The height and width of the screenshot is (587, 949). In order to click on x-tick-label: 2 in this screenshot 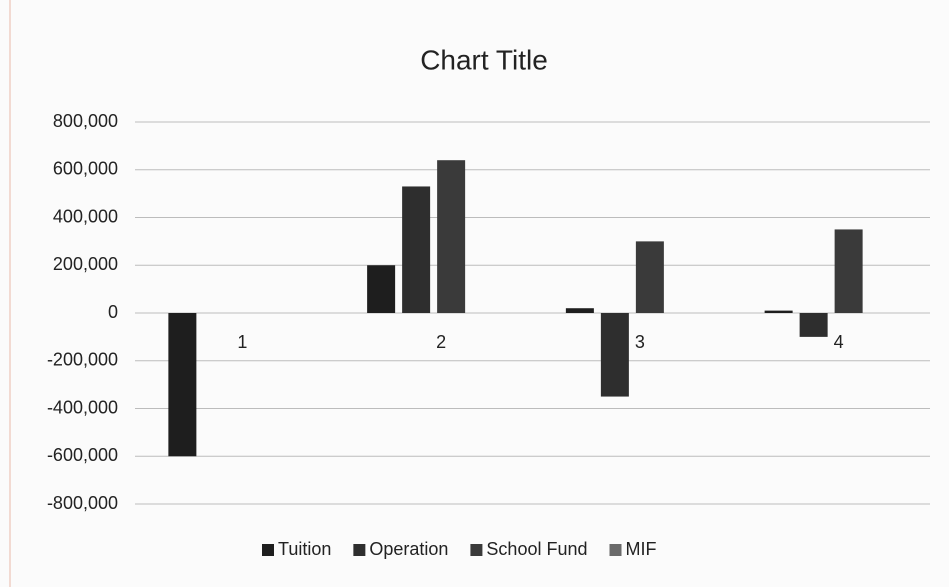, I will do `click(441, 342)`.